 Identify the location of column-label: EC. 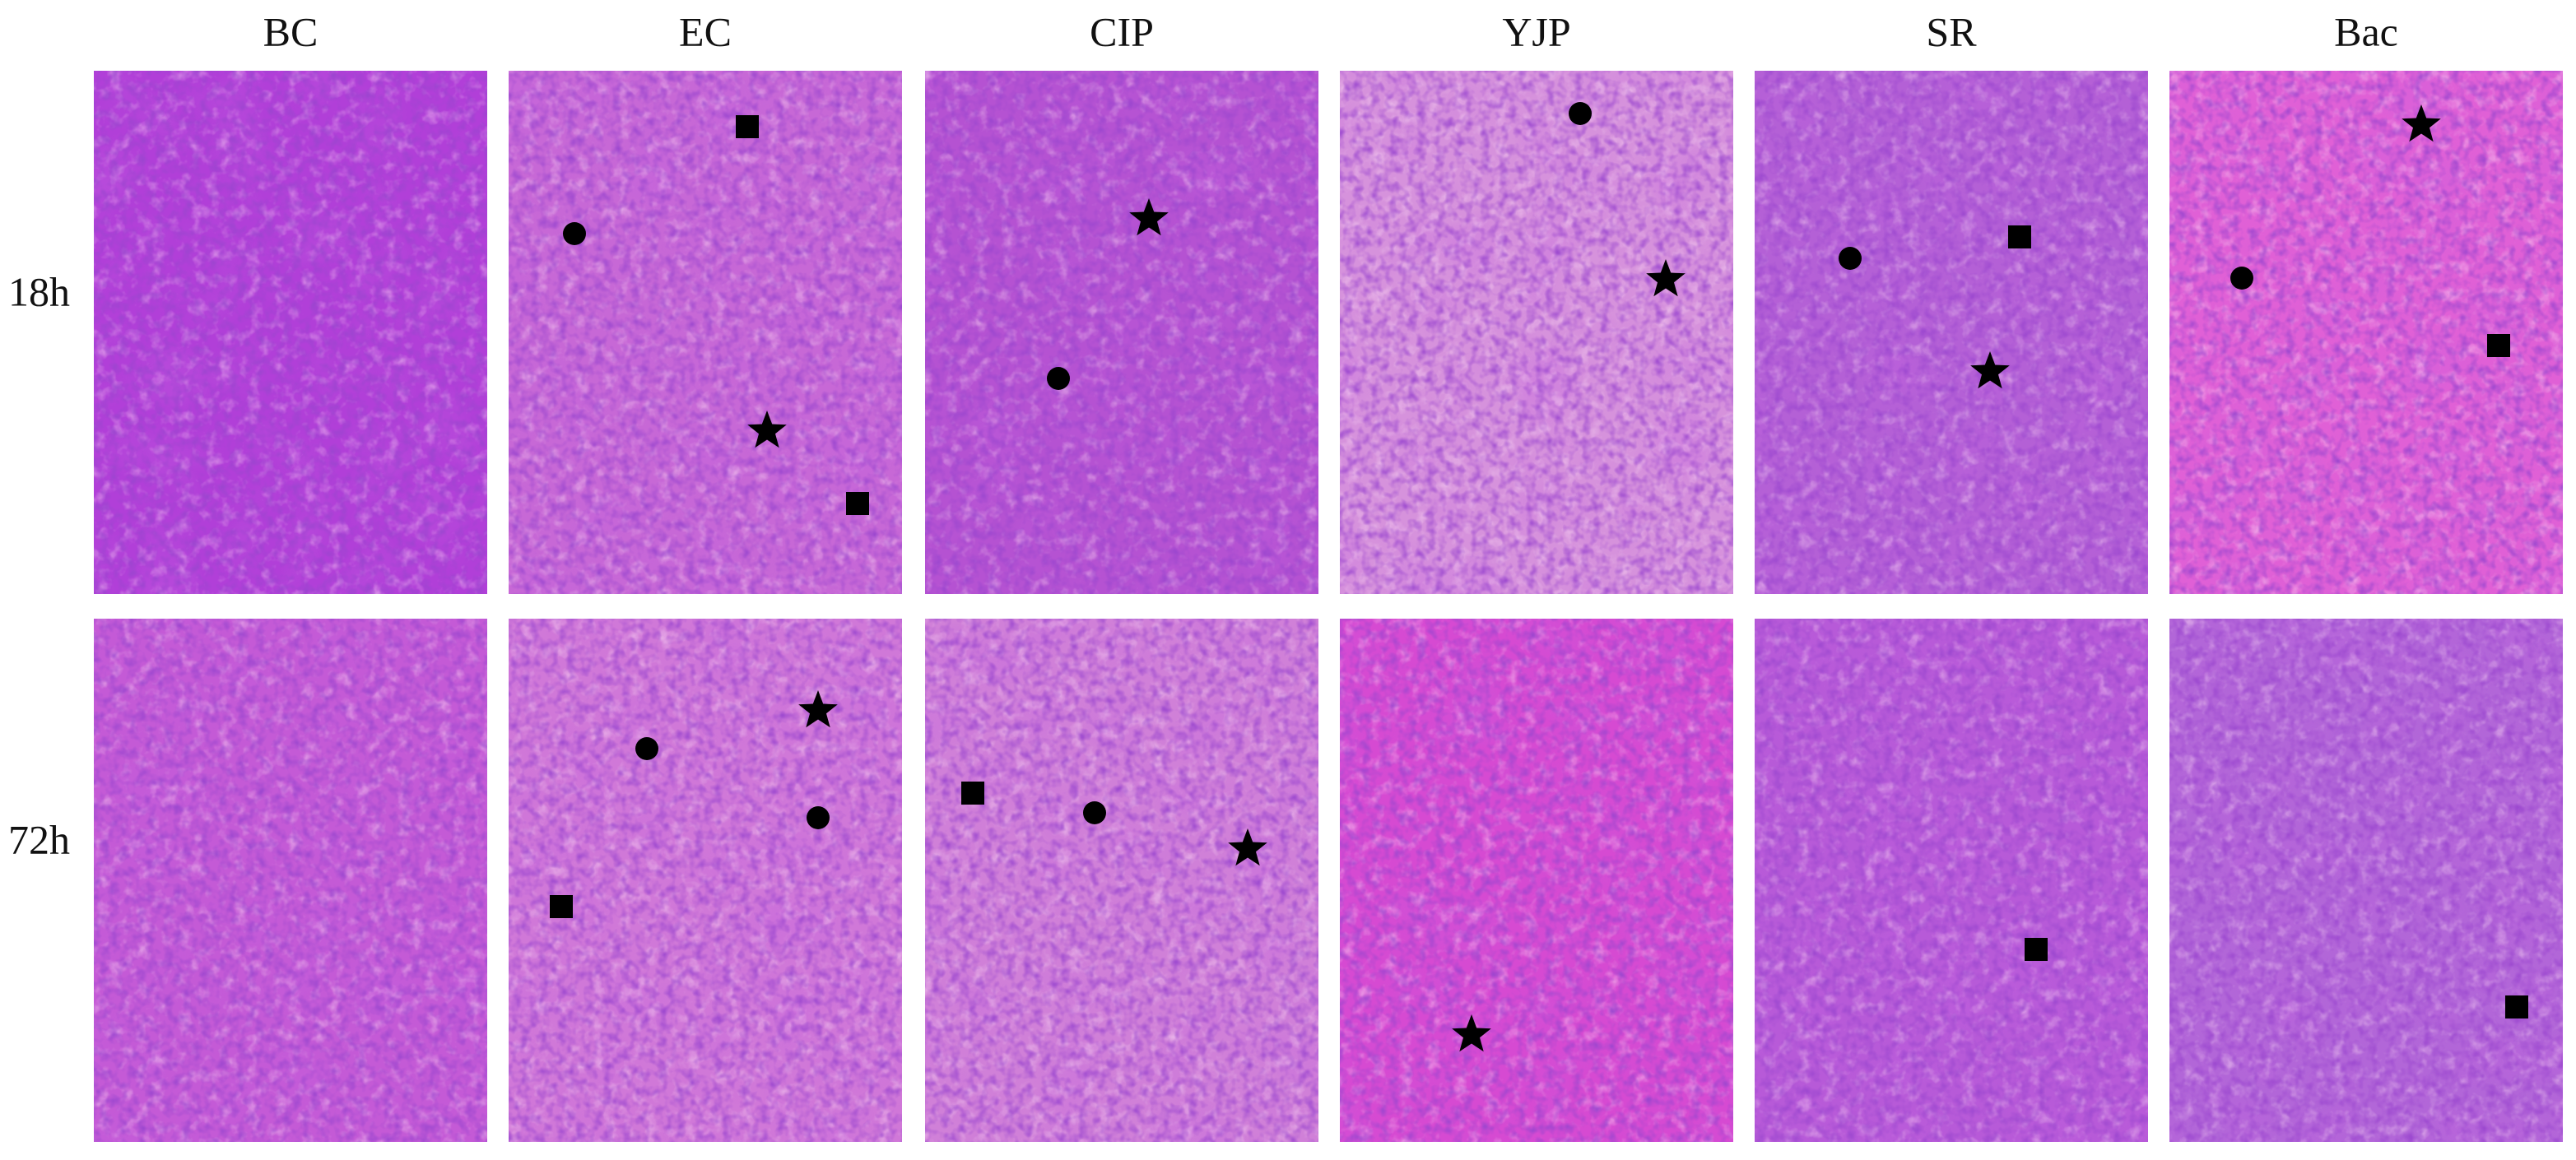
(705, 31).